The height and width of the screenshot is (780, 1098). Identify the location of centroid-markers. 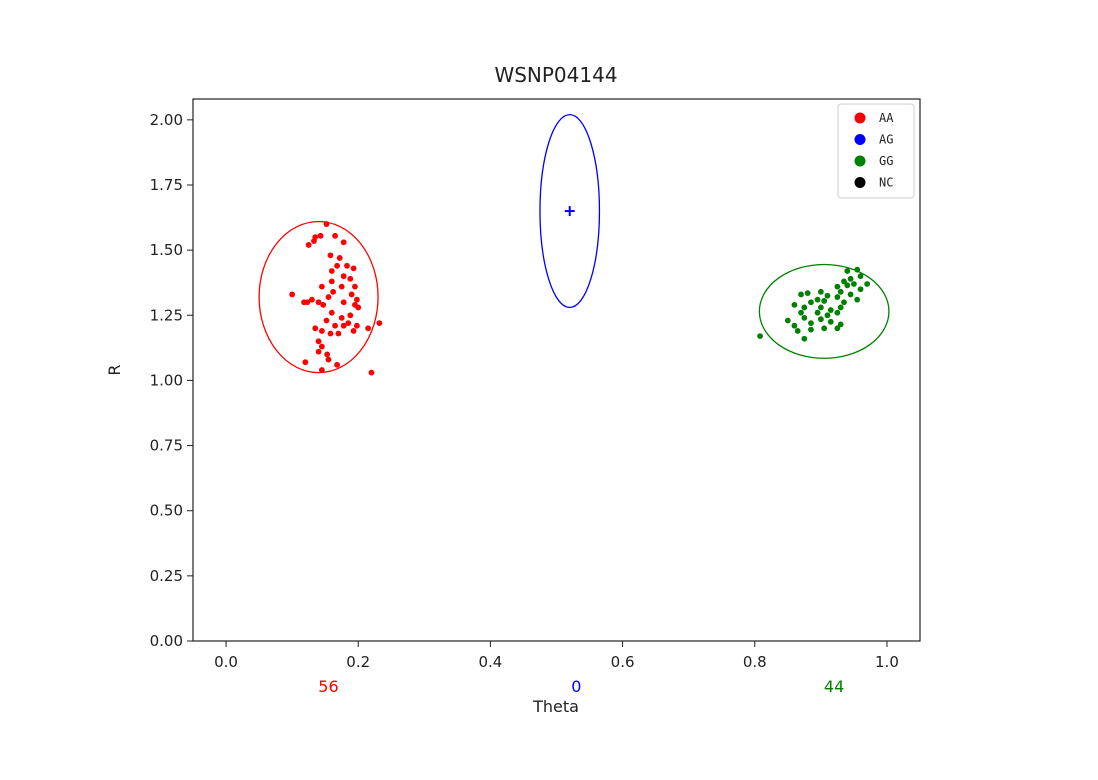
(569, 211).